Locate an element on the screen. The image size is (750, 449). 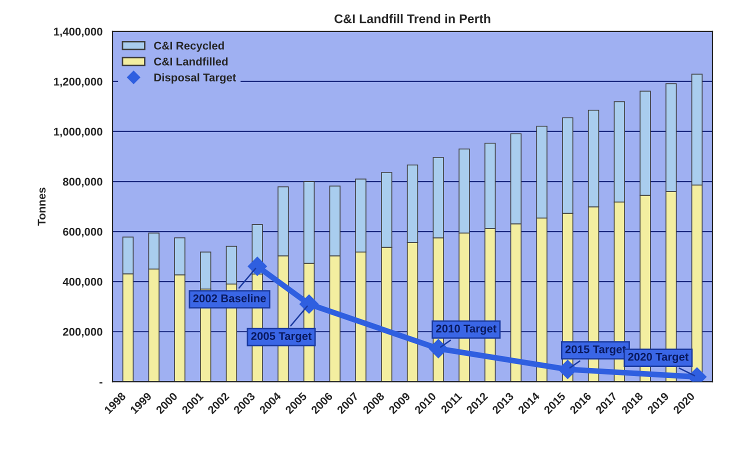
y-tick-label: 400,000 is located at coordinates (82, 283).